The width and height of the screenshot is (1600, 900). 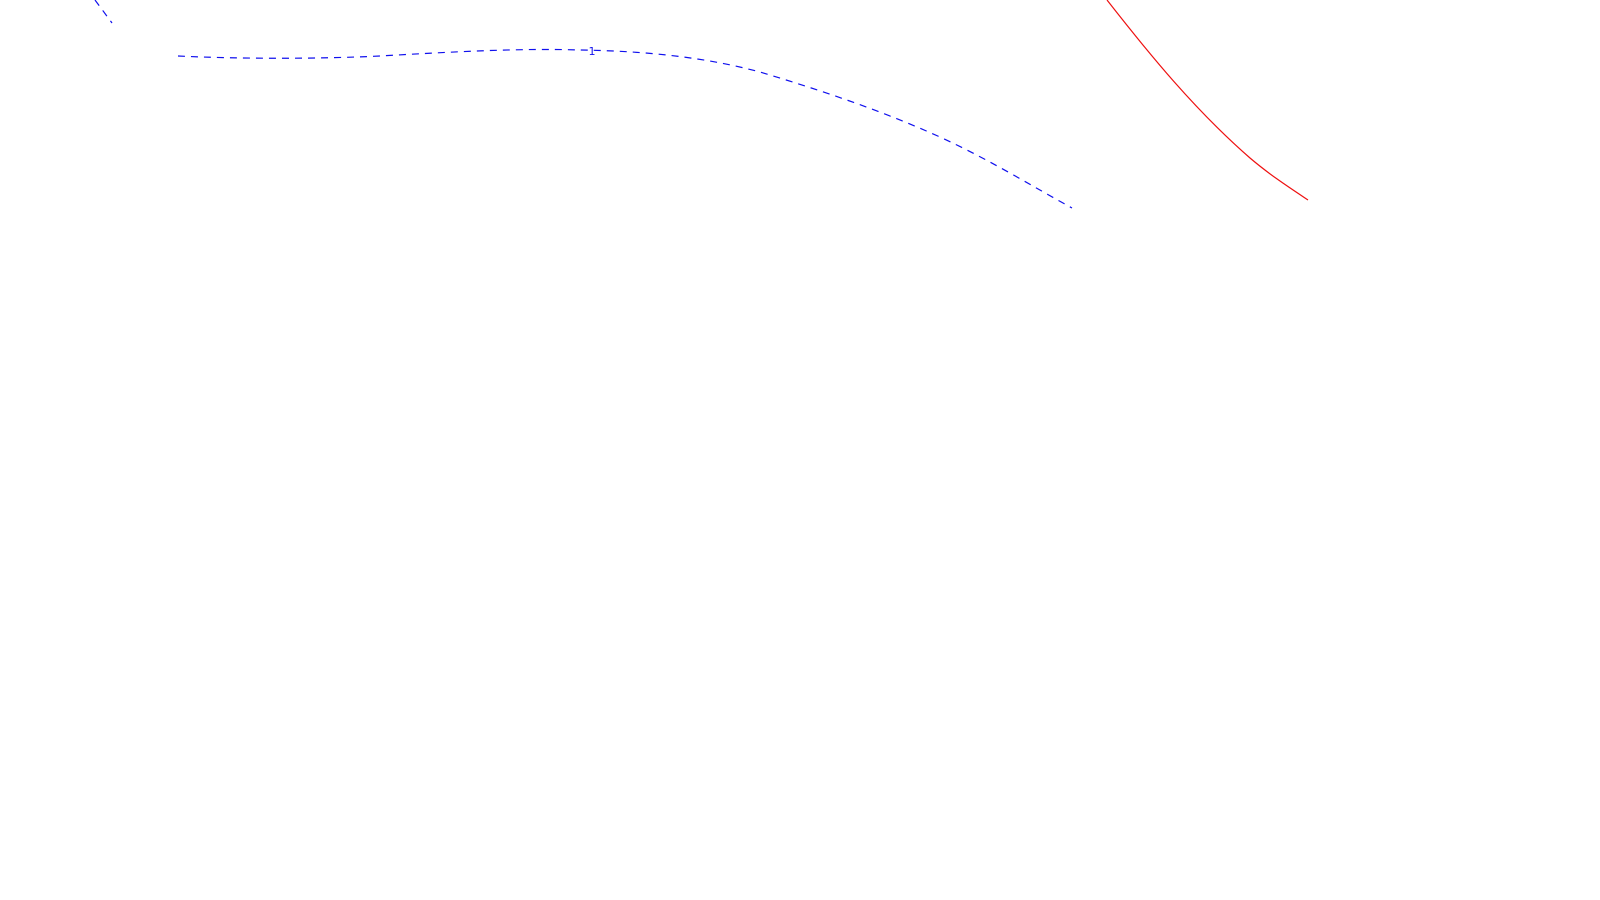 I want to click on dashed-contour-main, so click(x=625, y=128).